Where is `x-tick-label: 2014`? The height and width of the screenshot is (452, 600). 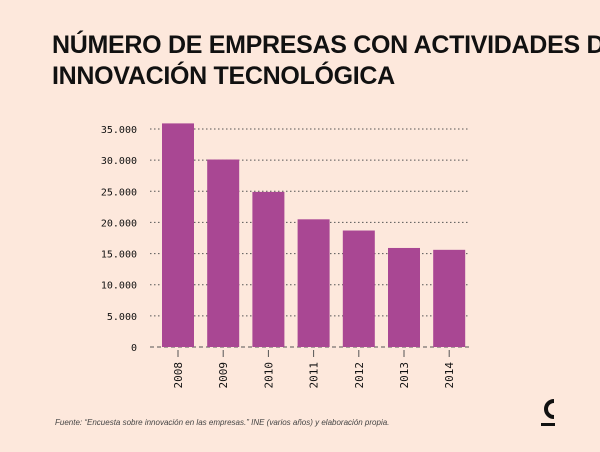
x-tick-label: 2014 is located at coordinates (449, 375).